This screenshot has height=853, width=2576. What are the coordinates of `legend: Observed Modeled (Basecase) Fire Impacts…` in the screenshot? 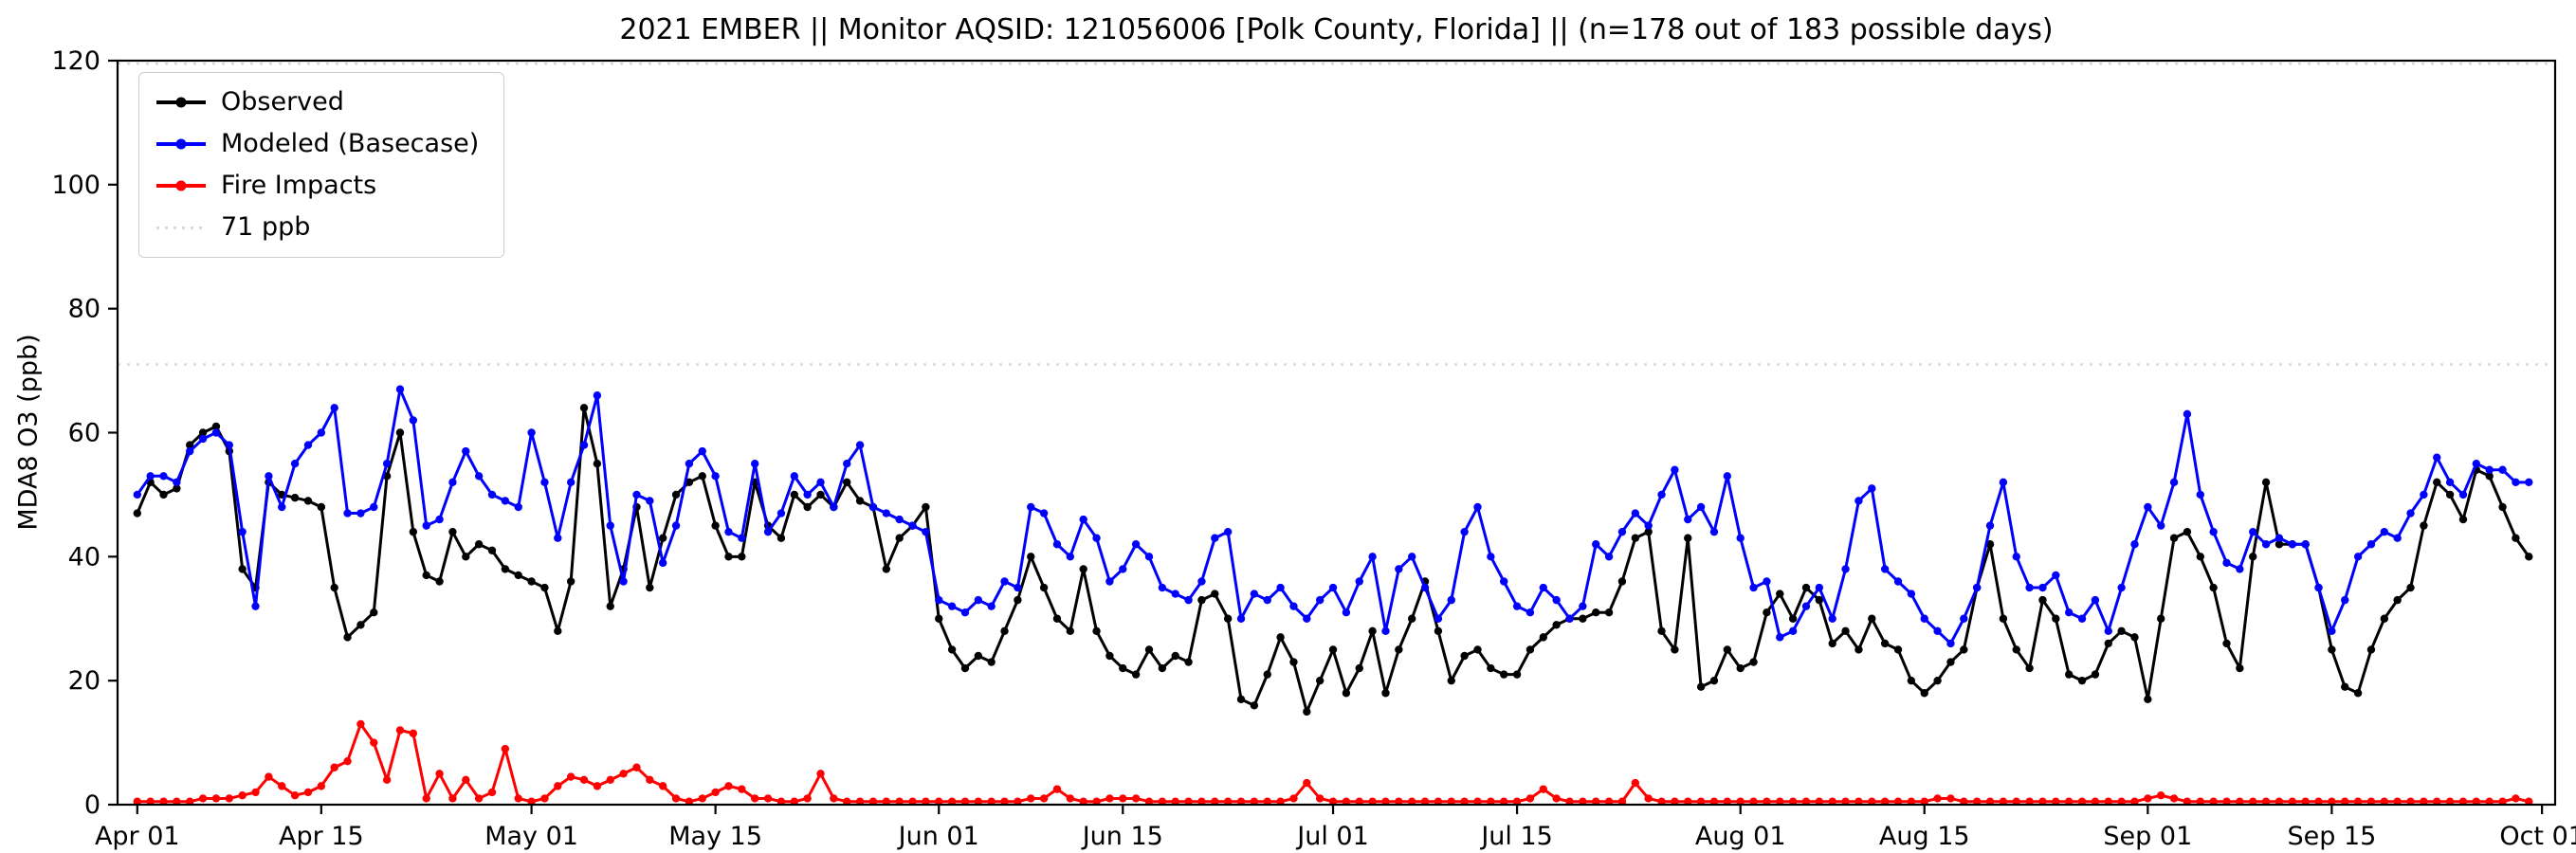 It's located at (321, 165).